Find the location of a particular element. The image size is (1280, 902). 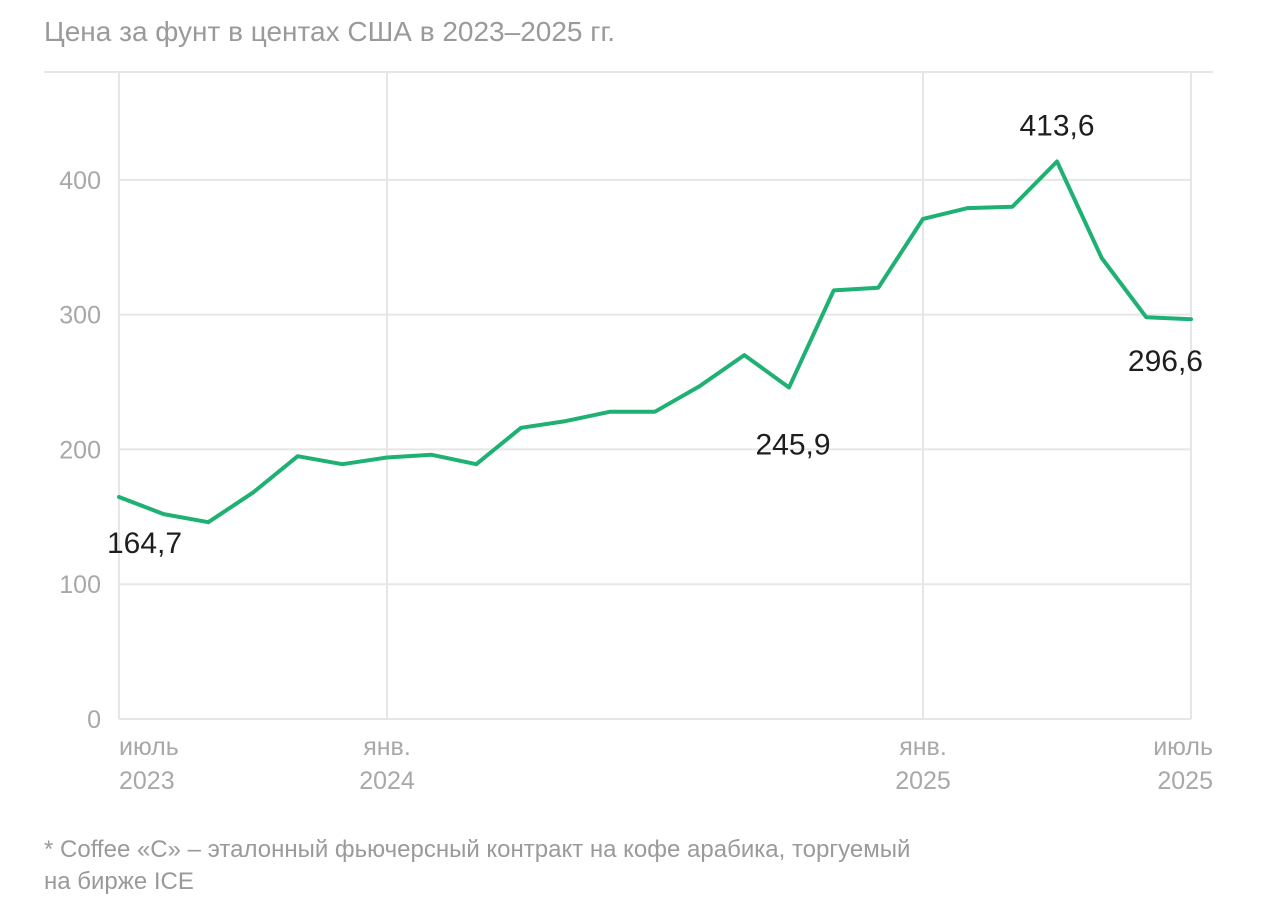

x-axis: июль 2023 янв. 2024 янв. 2025 июль 2025 is located at coordinates (666, 764).